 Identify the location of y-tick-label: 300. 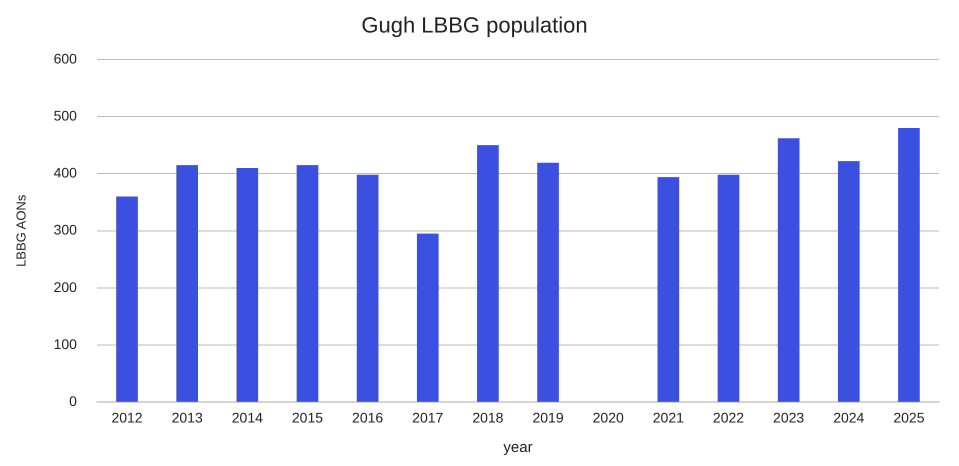
(66, 230).